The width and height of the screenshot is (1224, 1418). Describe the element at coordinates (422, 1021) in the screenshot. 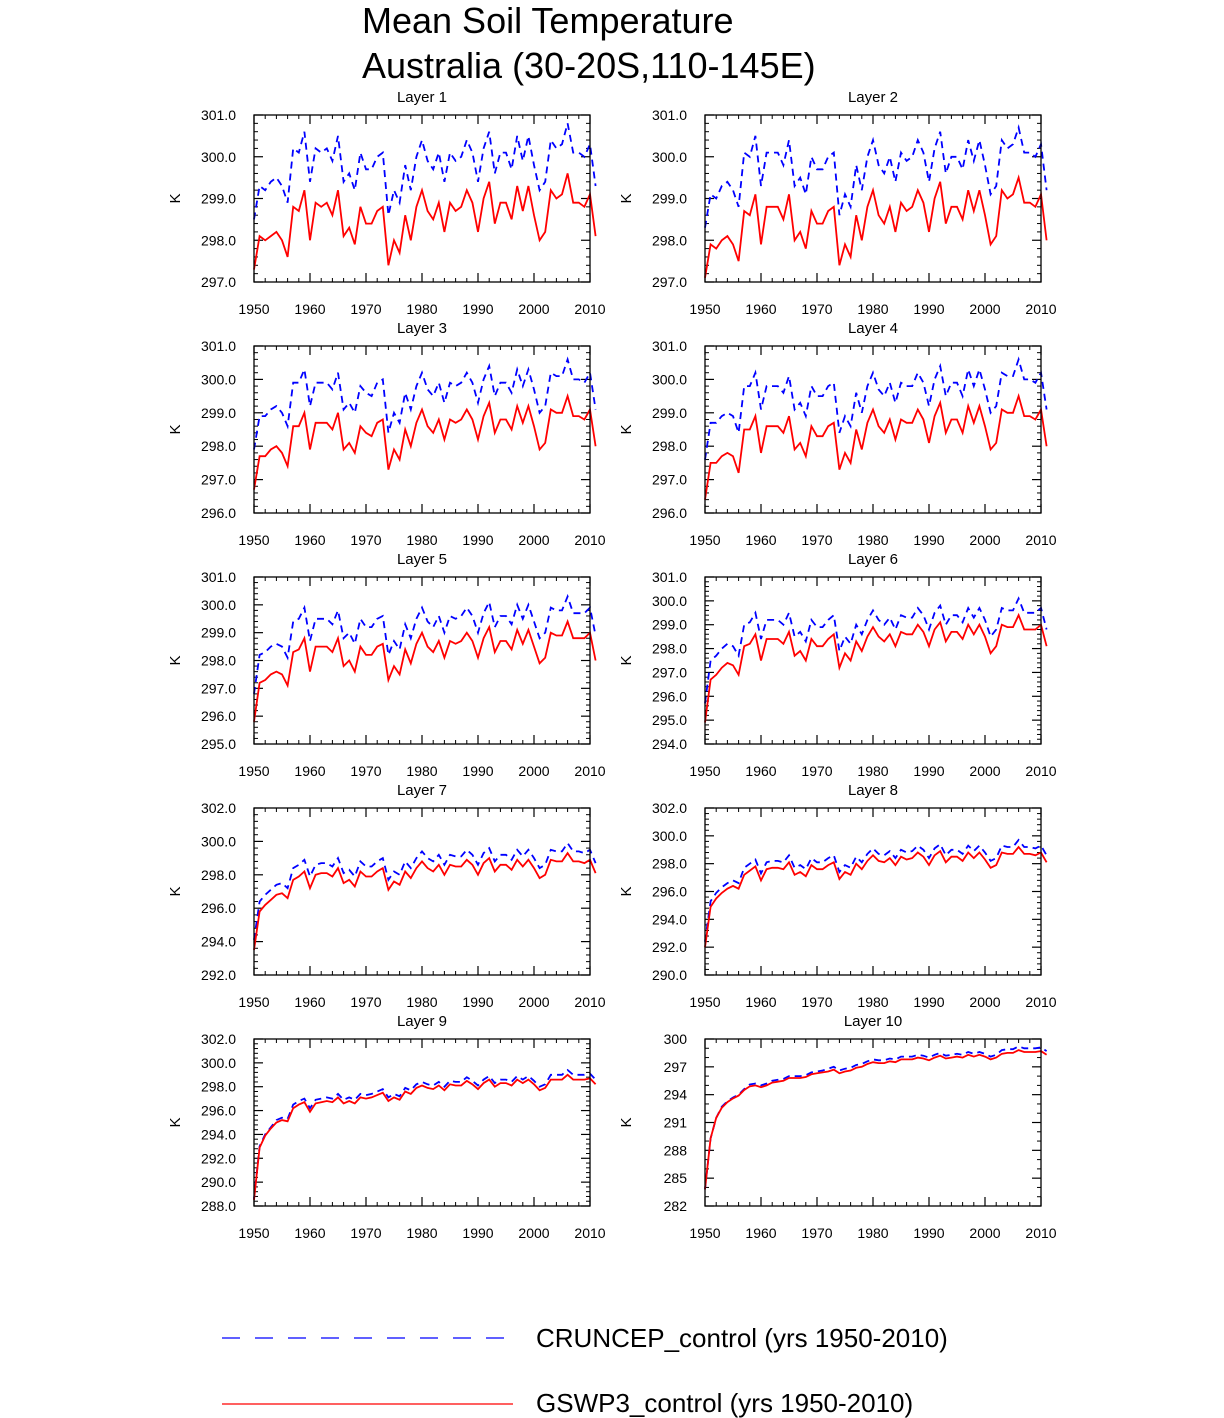

I see `panel-title: Layer 9` at that location.